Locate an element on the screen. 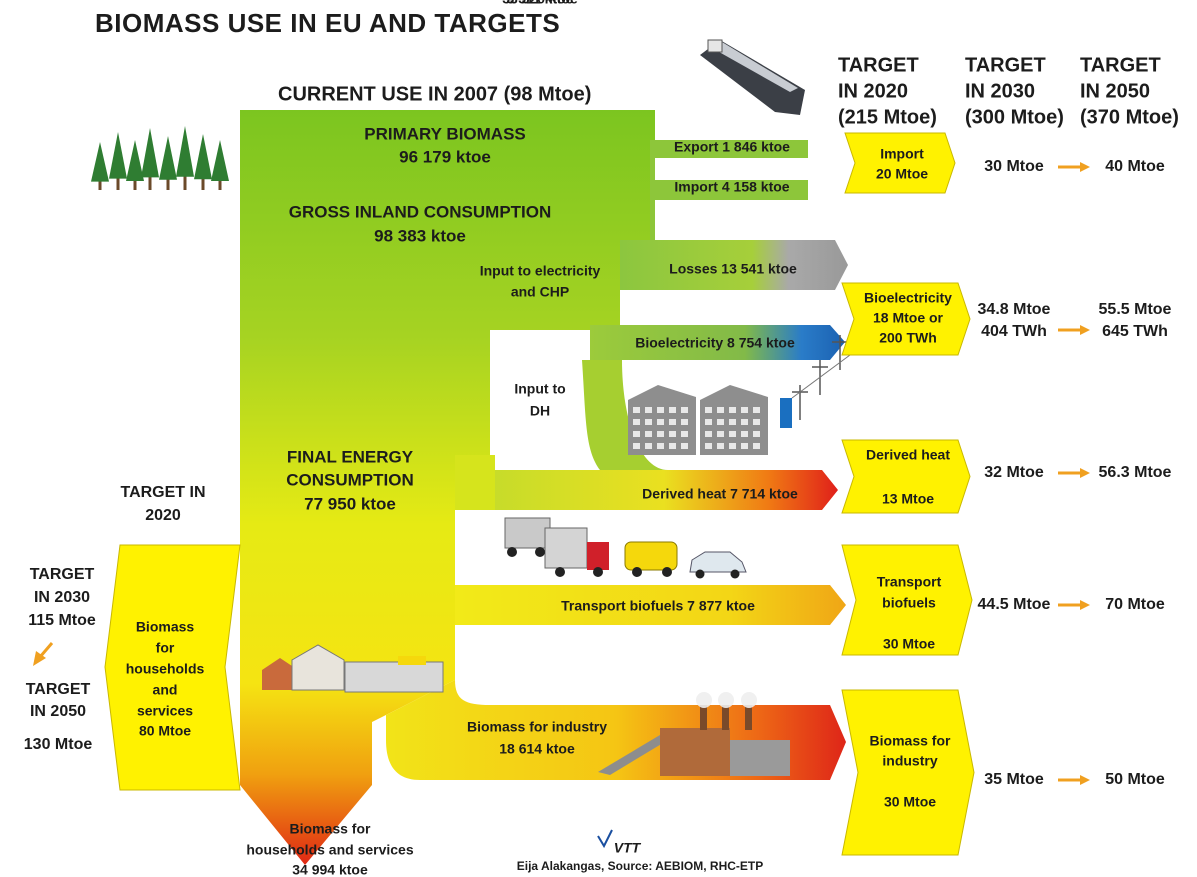 The width and height of the screenshot is (1197, 877). flow-label: Export 1 846 ktoe is located at coordinates (732, 147).